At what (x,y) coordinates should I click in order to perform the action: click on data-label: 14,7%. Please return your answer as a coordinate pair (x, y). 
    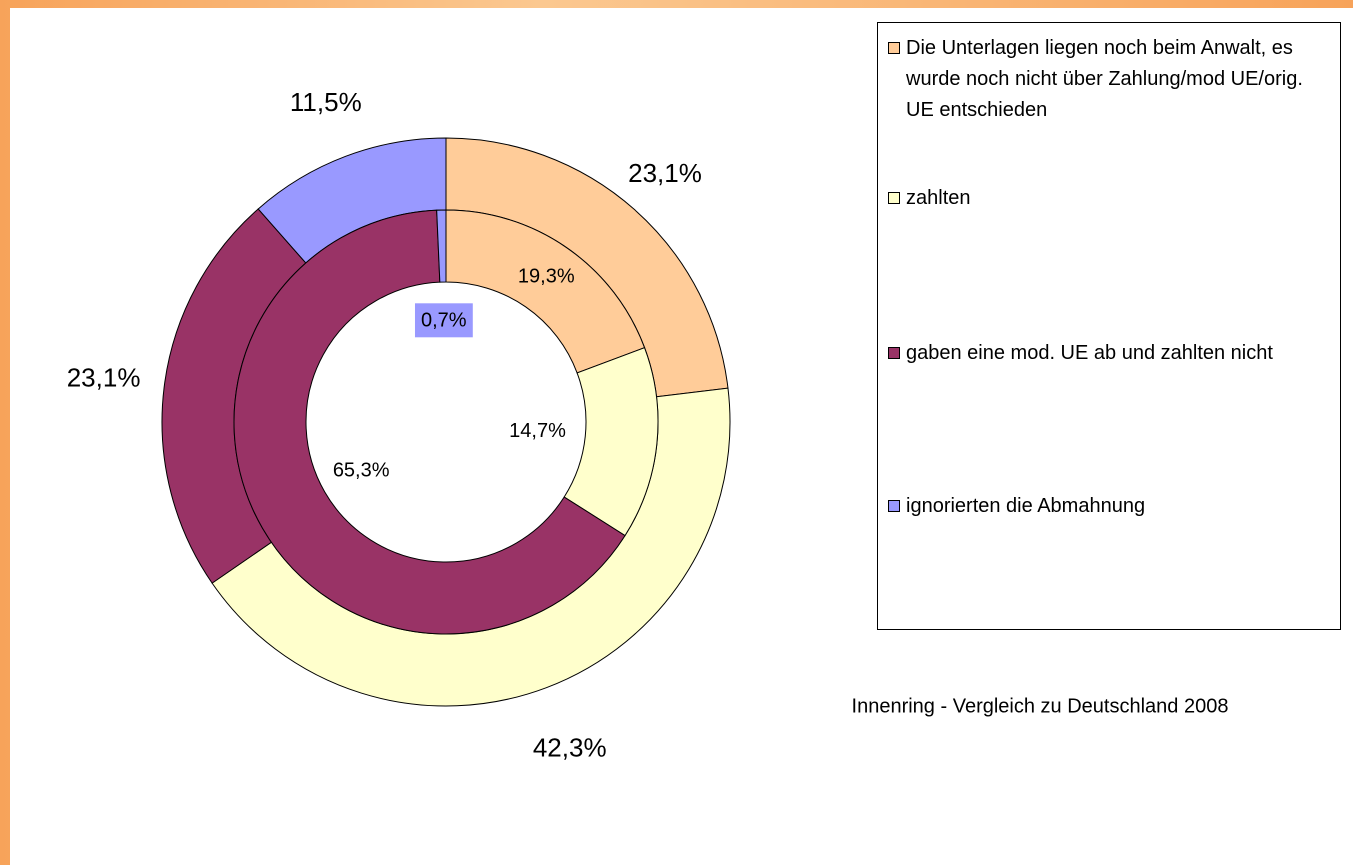
    Looking at the image, I should click on (537, 431).